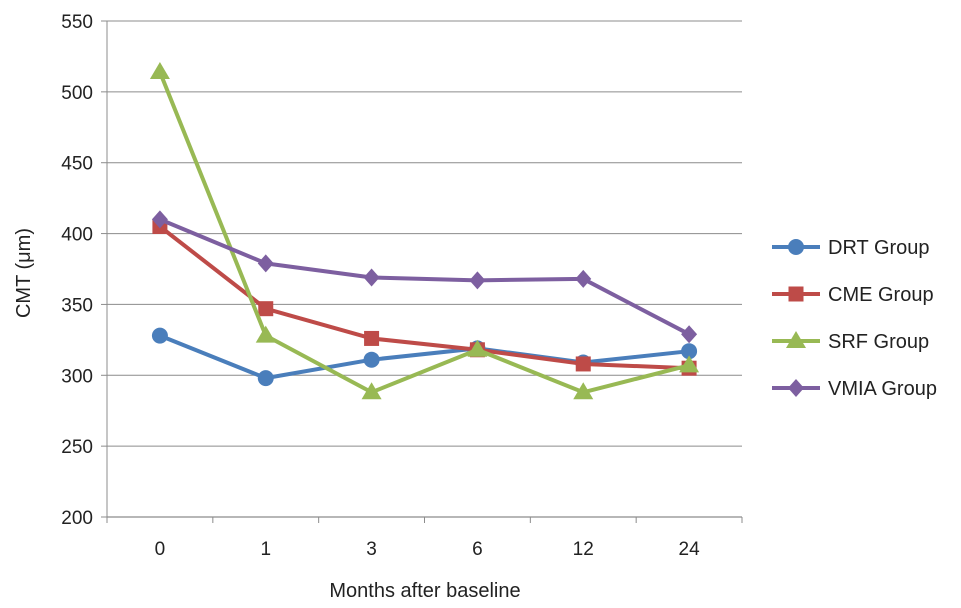  Describe the element at coordinates (878, 342) in the screenshot. I see `legend-label: SRF Group` at that location.